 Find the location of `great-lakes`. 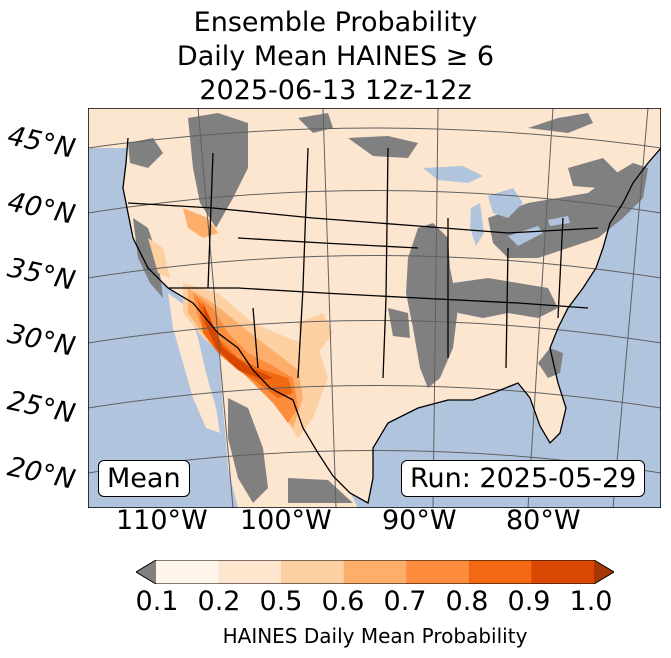

great-lakes is located at coordinates (496, 206).